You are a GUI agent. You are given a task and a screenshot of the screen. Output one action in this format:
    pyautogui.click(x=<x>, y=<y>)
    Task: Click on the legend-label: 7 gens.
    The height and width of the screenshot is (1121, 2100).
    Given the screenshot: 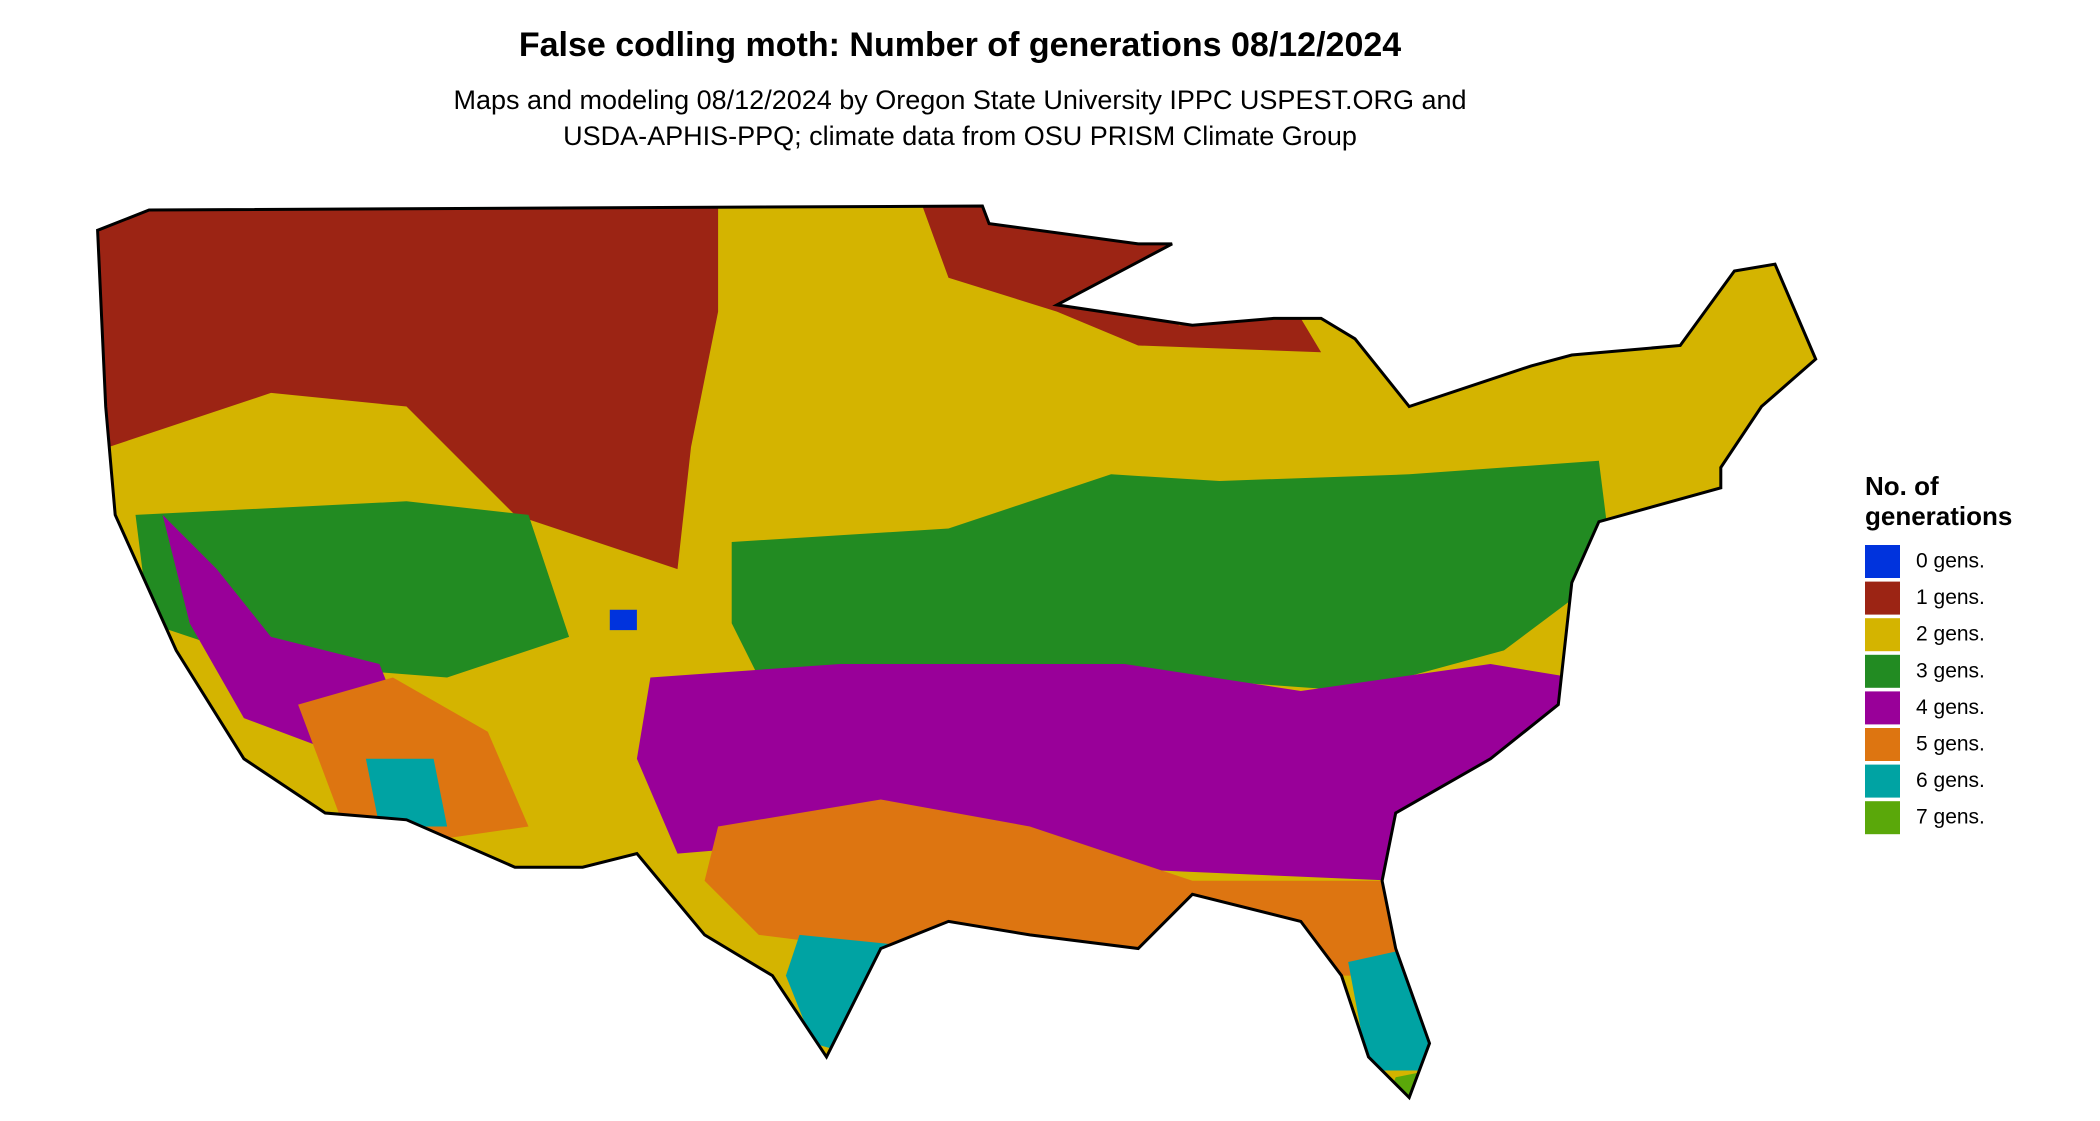 What is the action you would take?
    pyautogui.click(x=1950, y=817)
    